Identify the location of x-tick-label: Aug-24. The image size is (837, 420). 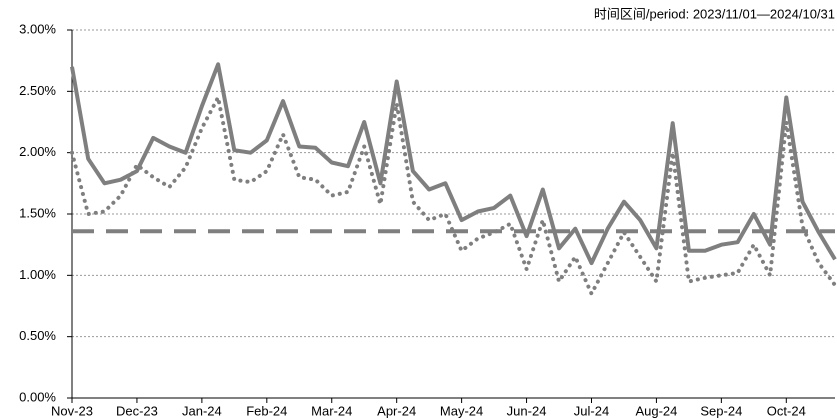
(656, 410).